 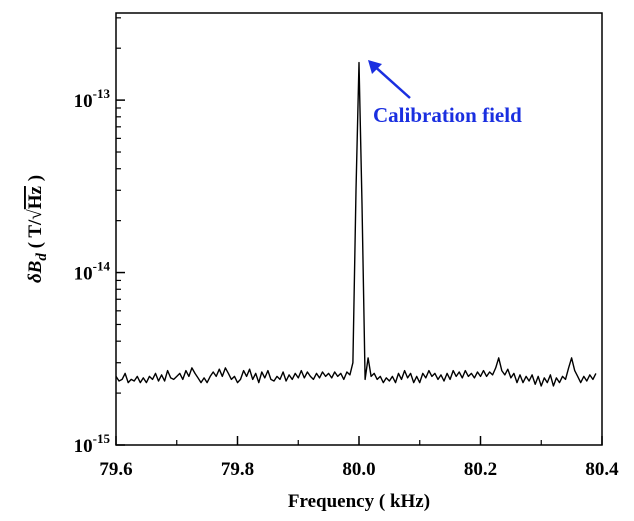 What do you see at coordinates (359, 458) in the screenshot?
I see `x-axis: 79.6 79.8 80.0 80.2 80.4` at bounding box center [359, 458].